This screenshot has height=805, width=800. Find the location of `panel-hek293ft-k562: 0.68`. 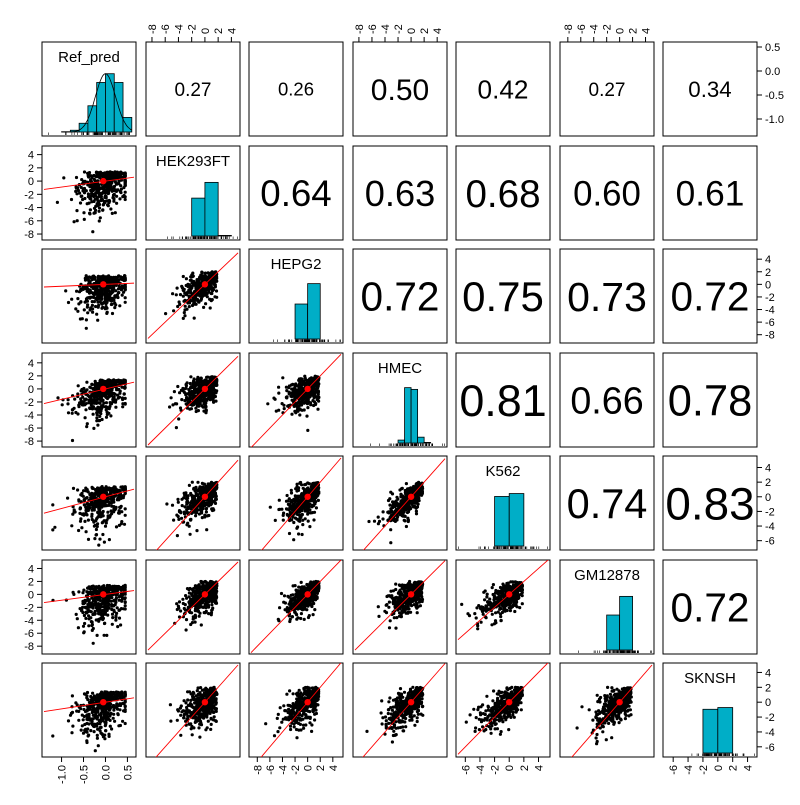

panel-hek293ft-k562: 0.68 is located at coordinates (503, 193).